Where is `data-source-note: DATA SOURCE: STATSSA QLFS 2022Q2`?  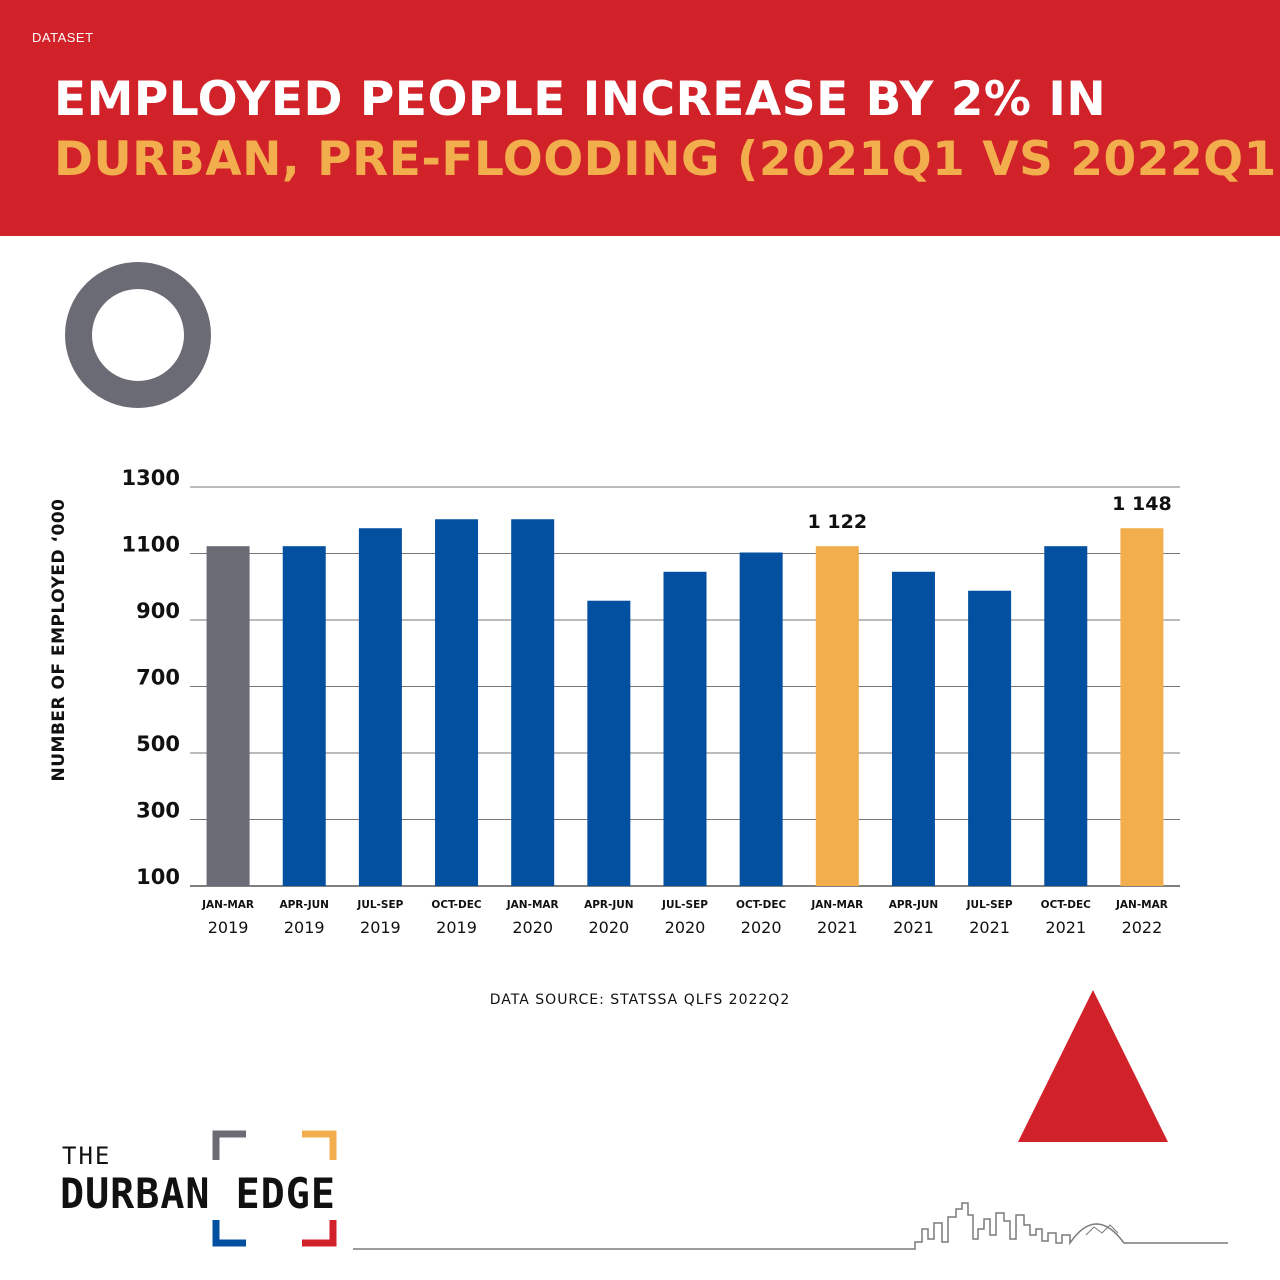 data-source-note: DATA SOURCE: STATSSA QLFS 2022Q2 is located at coordinates (640, 1000).